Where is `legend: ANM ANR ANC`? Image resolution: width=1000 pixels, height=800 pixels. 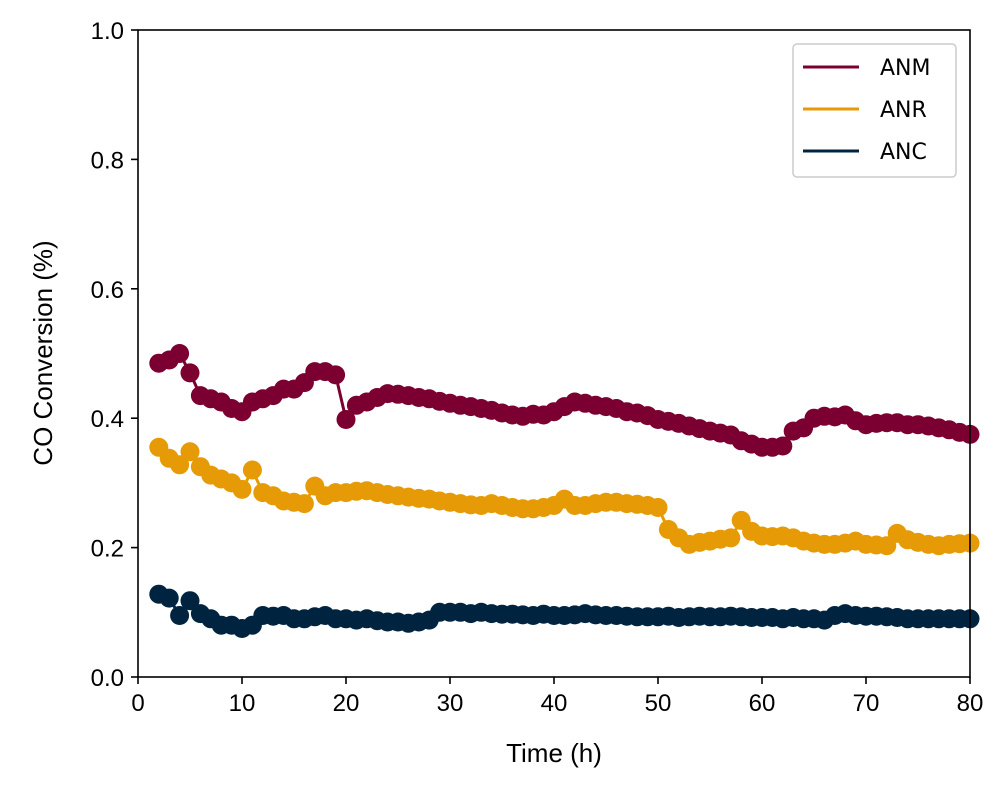
legend: ANM ANR ANC is located at coordinates (874, 110).